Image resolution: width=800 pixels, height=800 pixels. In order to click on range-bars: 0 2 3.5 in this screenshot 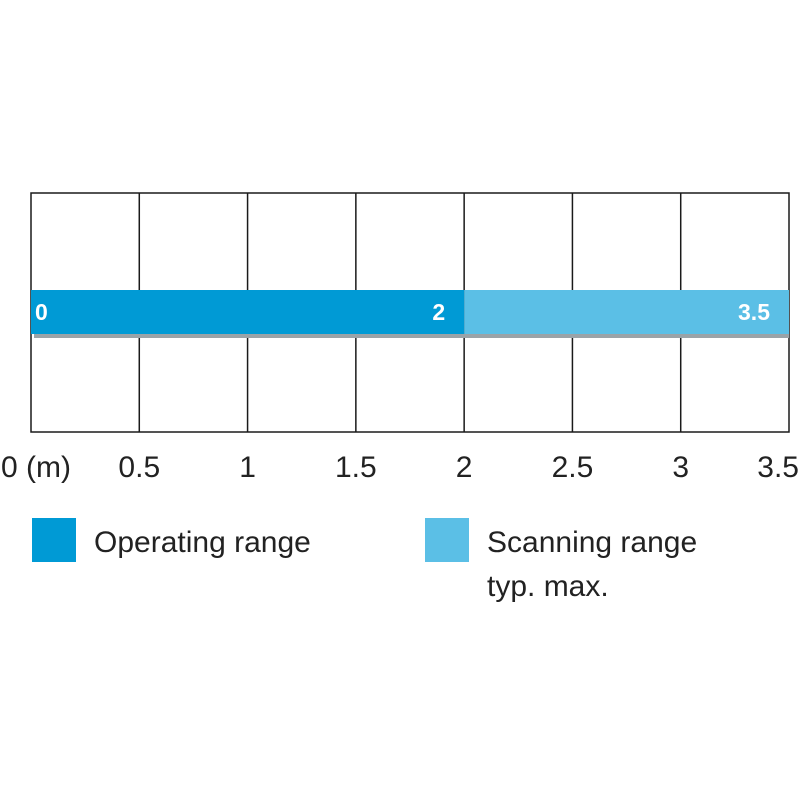, I will do `click(410, 314)`.